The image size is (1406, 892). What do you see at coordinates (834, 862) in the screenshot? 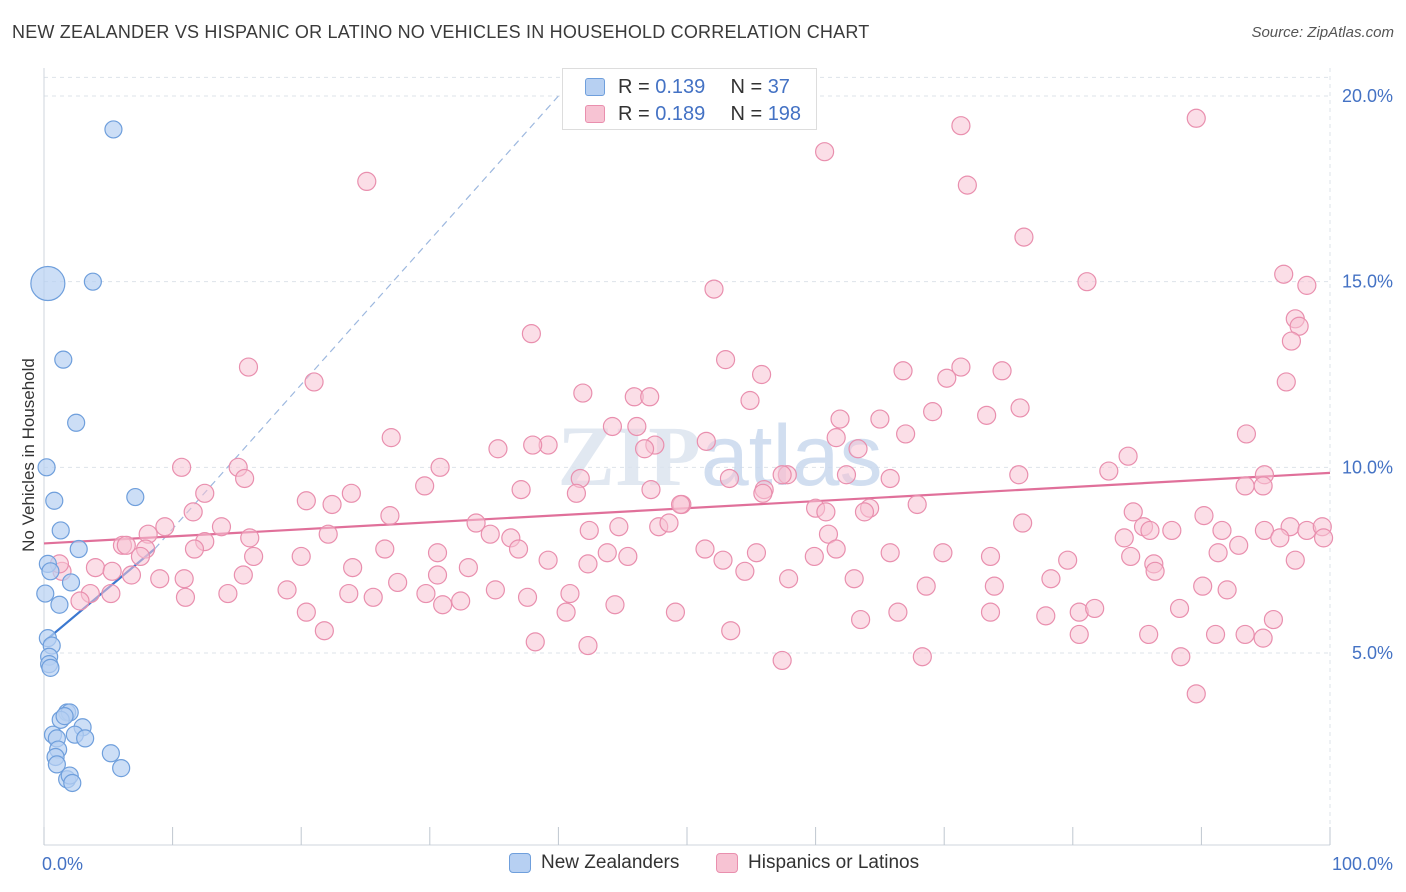
I see `legend-label: Hispanics or Latinos` at bounding box center [834, 862].